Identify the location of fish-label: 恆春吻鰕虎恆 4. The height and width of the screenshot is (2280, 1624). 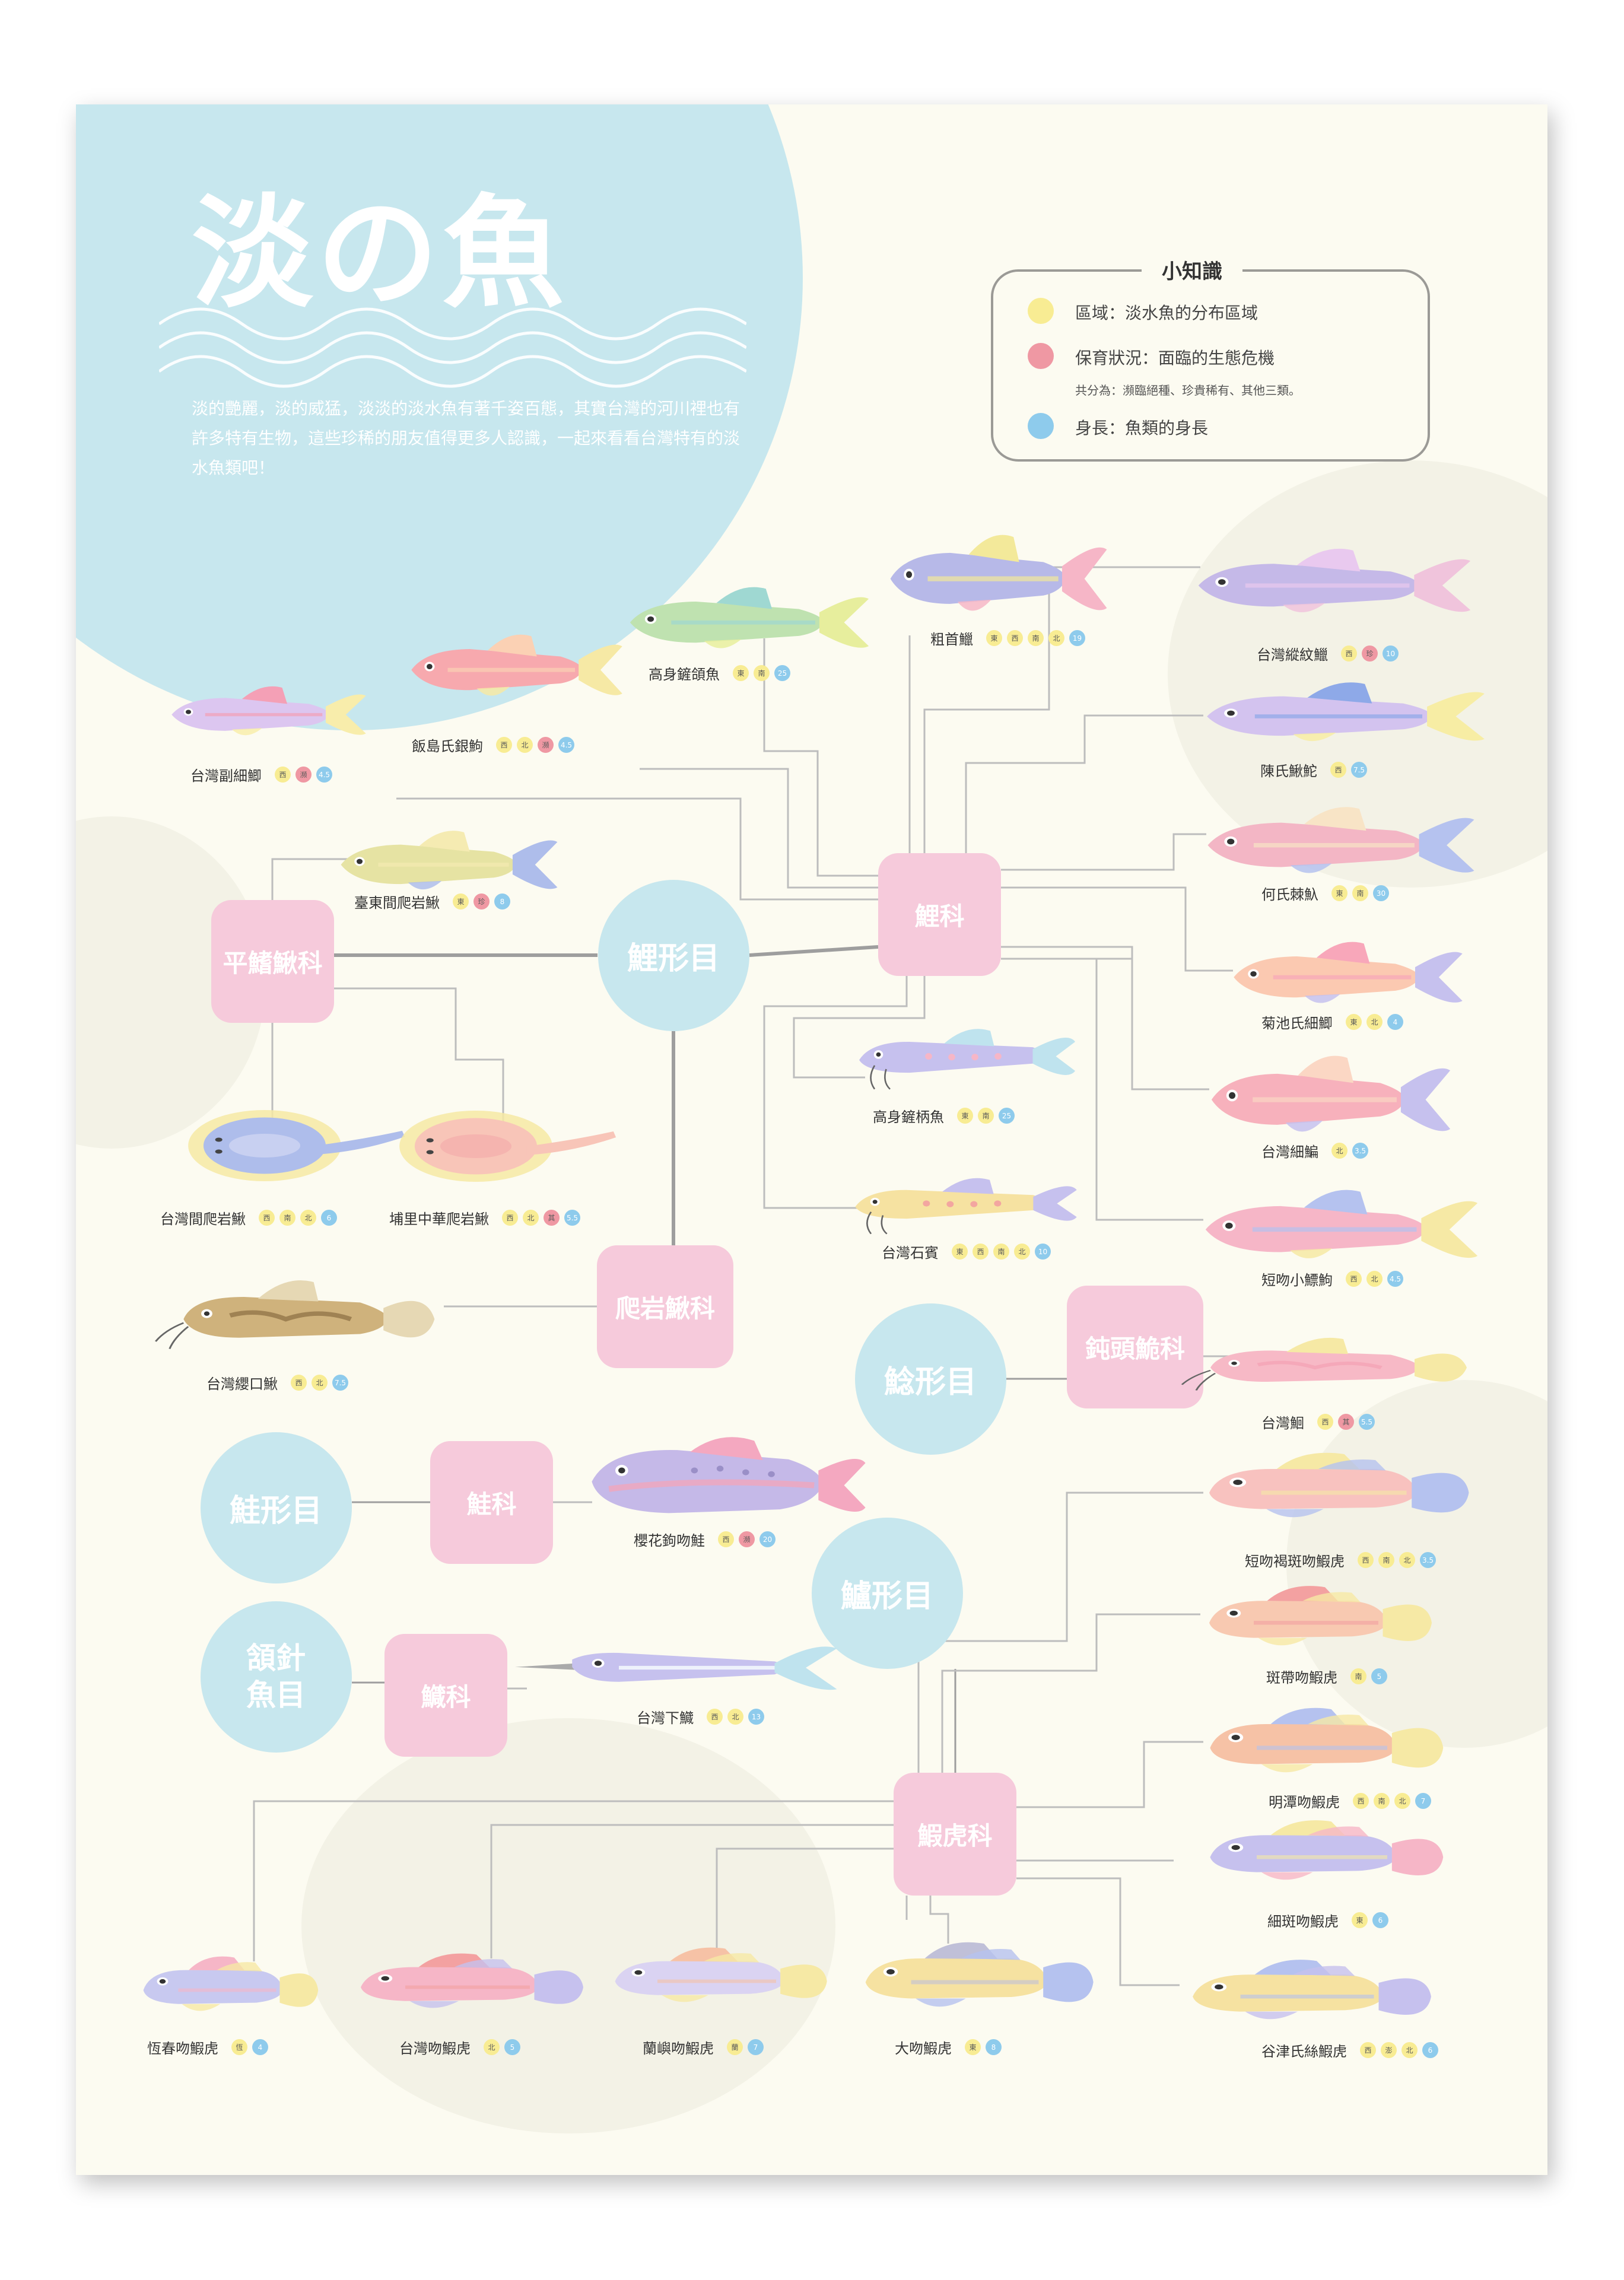
(207, 2047).